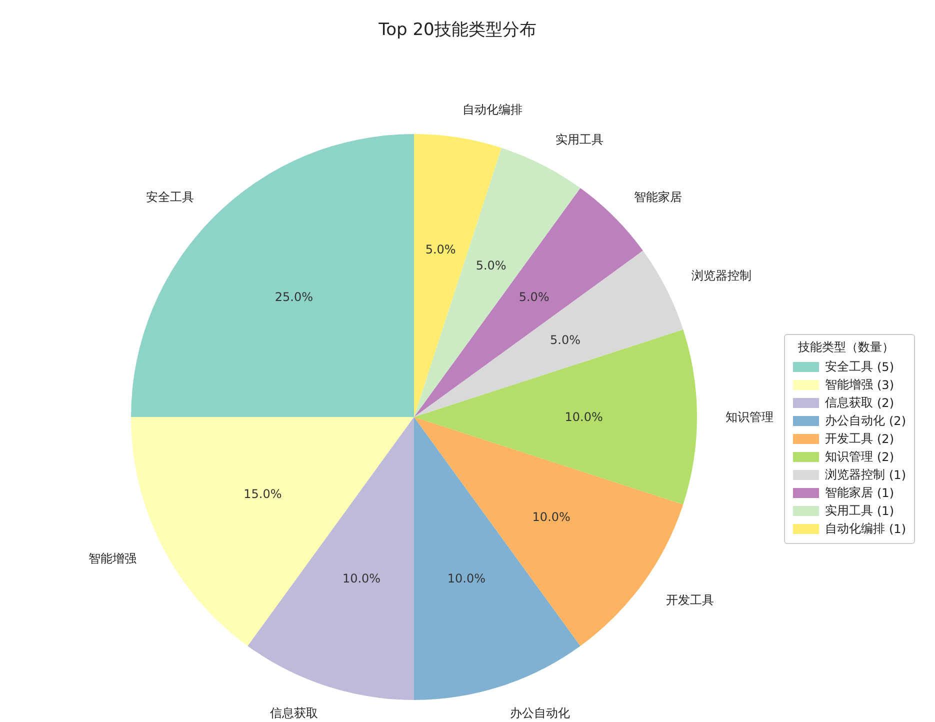 Image resolution: width=935 pixels, height=722 pixels. Describe the element at coordinates (846, 347) in the screenshot. I see `legend-title: 技能类型（数量）` at that location.